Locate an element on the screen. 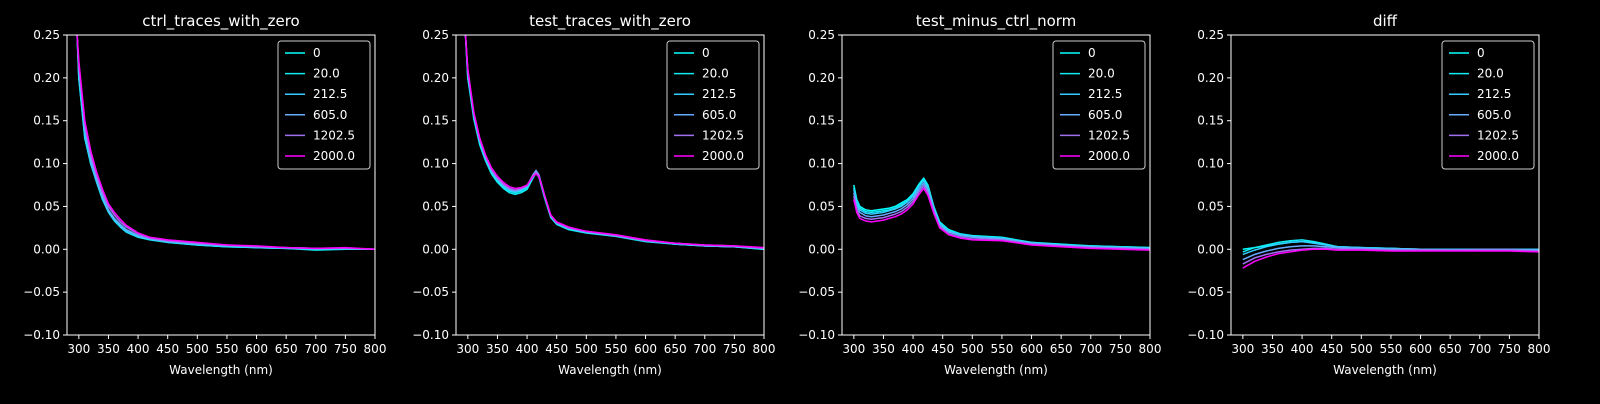  chart-title: ctrl_traces_with_zero is located at coordinates (220, 21).